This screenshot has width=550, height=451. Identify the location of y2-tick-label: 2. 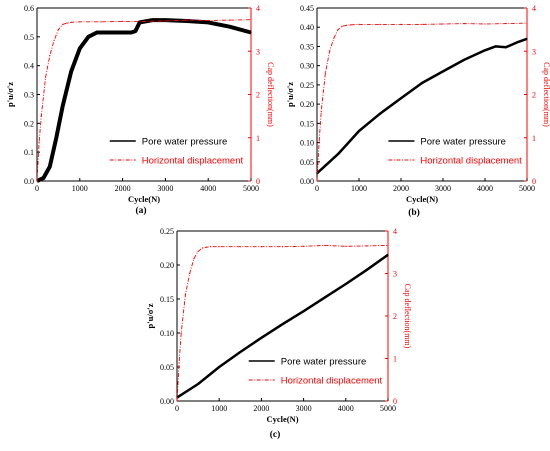
(395, 316).